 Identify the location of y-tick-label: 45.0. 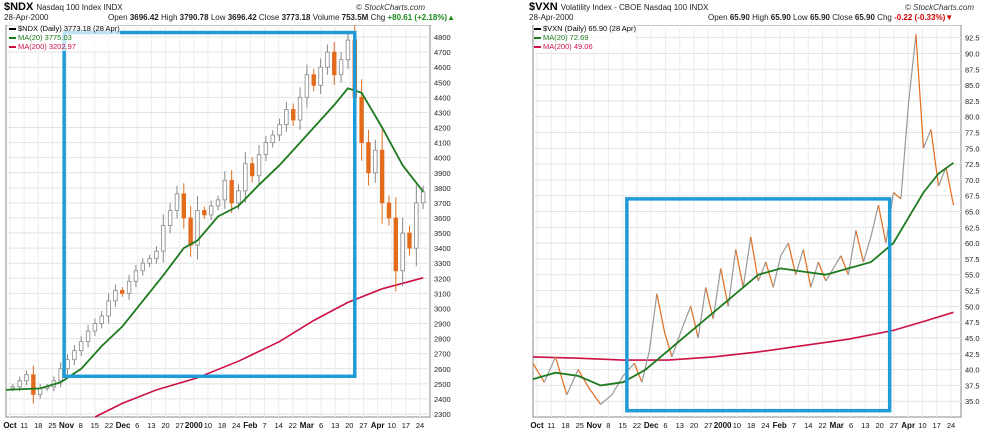
(972, 338).